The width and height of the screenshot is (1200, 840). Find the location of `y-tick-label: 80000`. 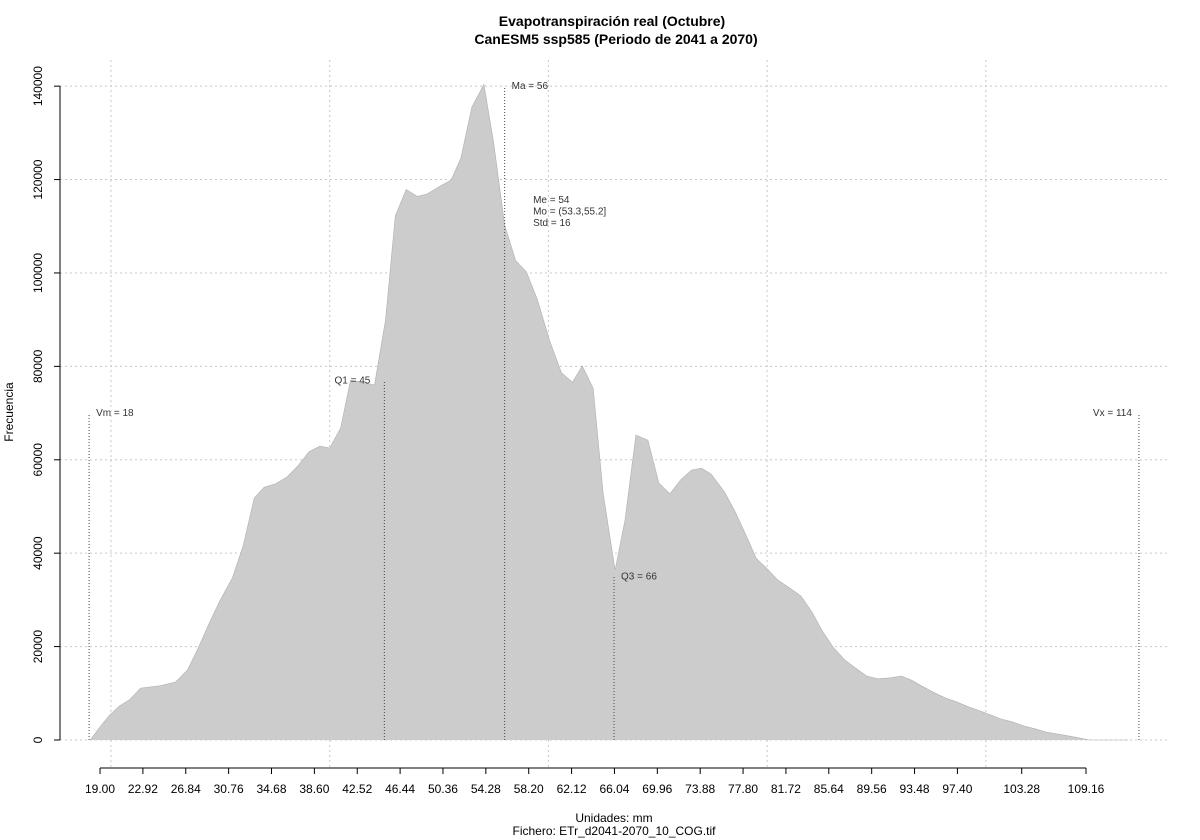

y-tick-label: 80000 is located at coordinates (38, 366).